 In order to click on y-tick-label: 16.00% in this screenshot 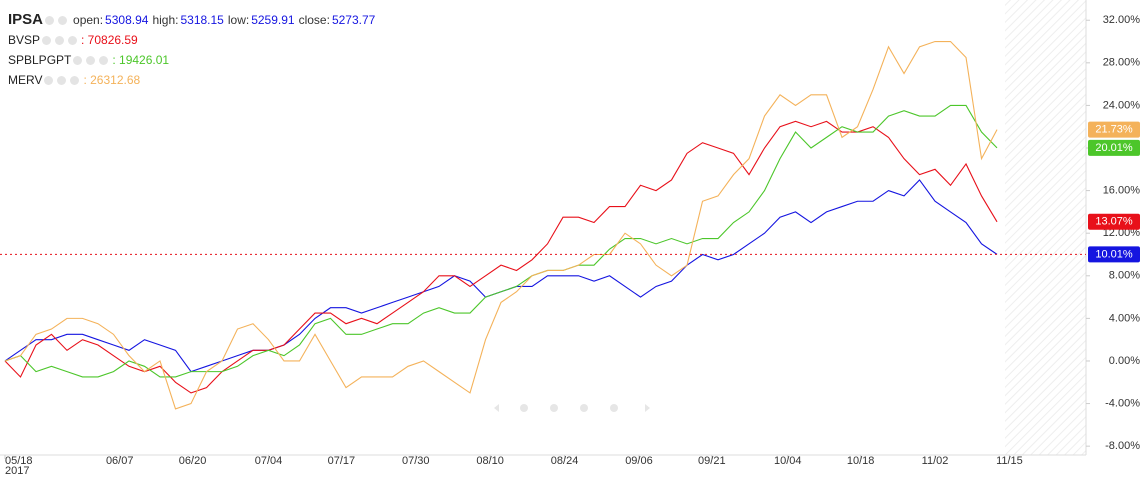, I will do `click(1122, 191)`.